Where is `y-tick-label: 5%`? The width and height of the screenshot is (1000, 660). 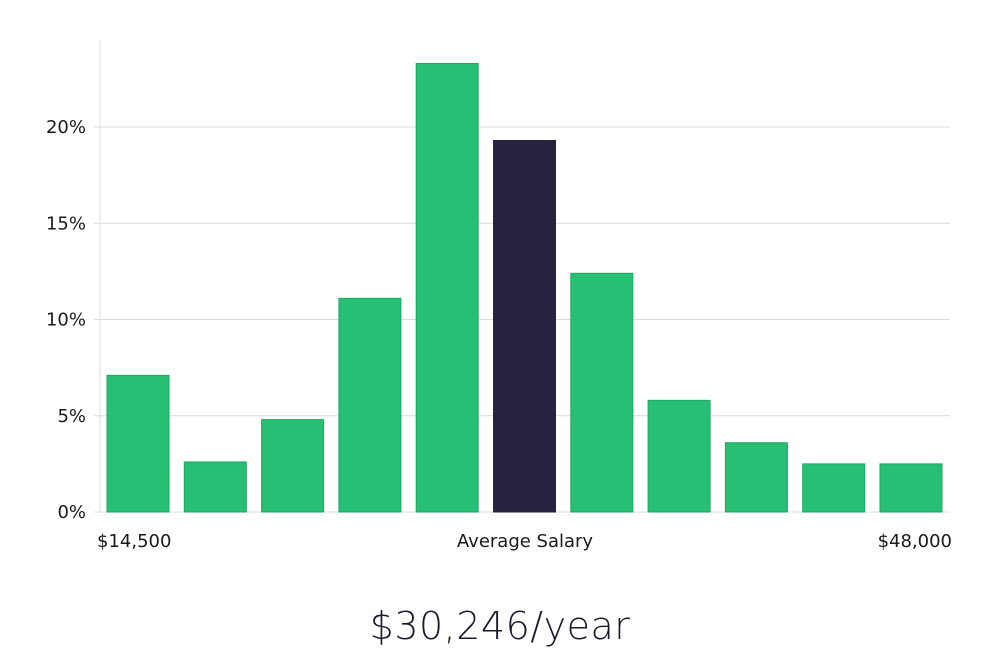
y-tick-label: 5% is located at coordinates (71, 416).